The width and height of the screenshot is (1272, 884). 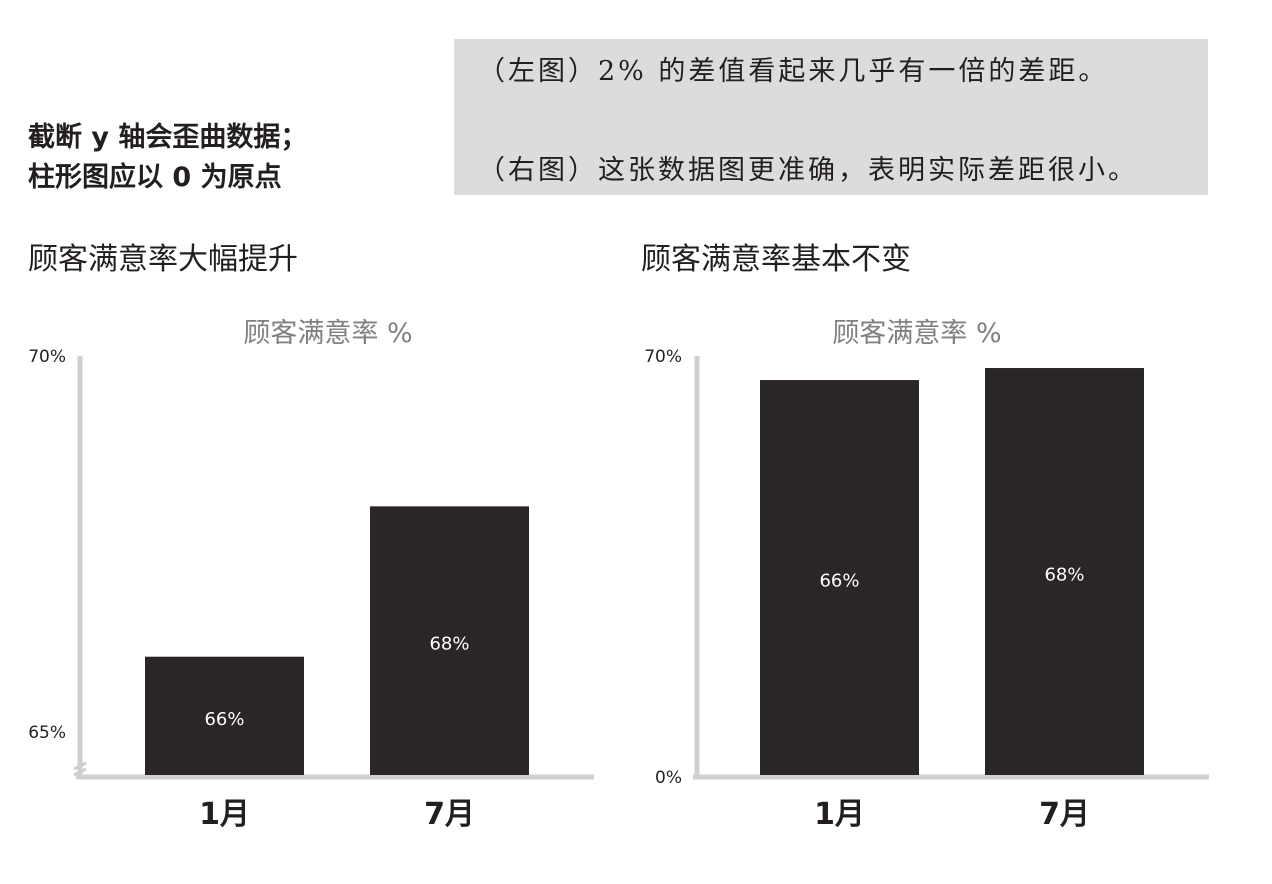 I want to click on axis-break-mark, so click(x=80, y=769).